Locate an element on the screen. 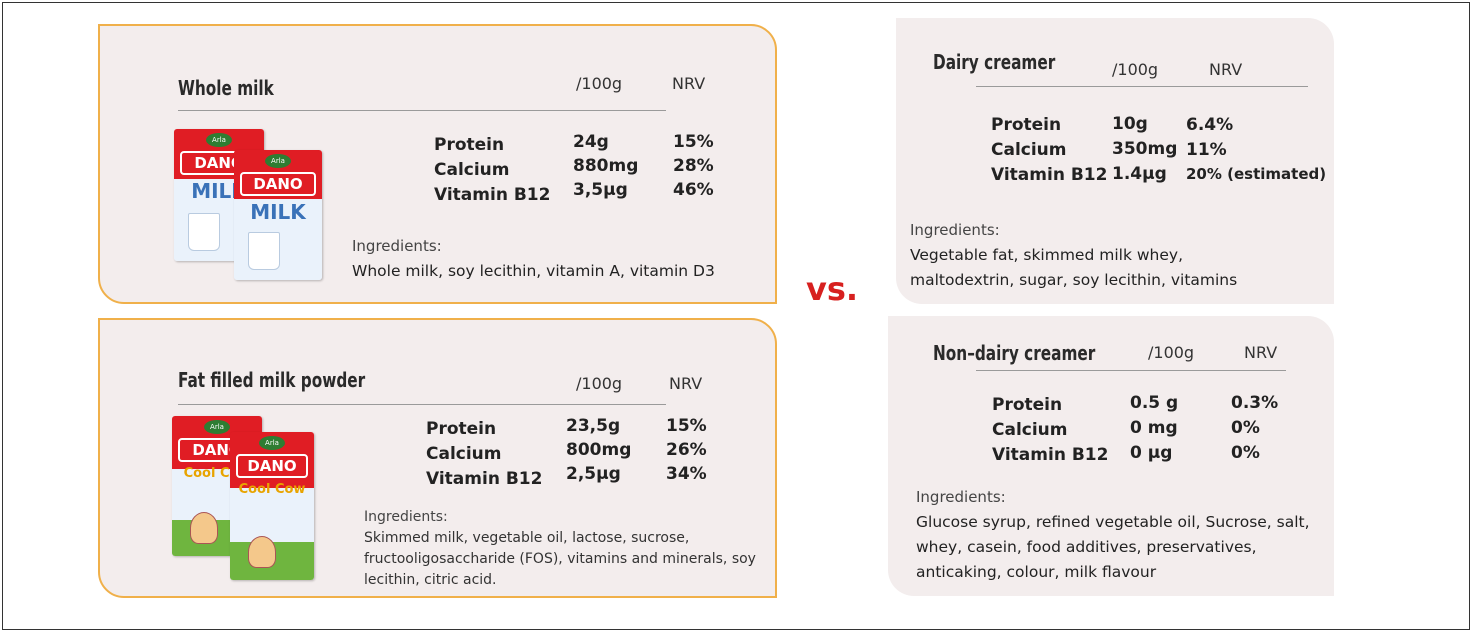 The width and height of the screenshot is (1475, 634). card-title: Dairy creamer is located at coordinates (994, 62).